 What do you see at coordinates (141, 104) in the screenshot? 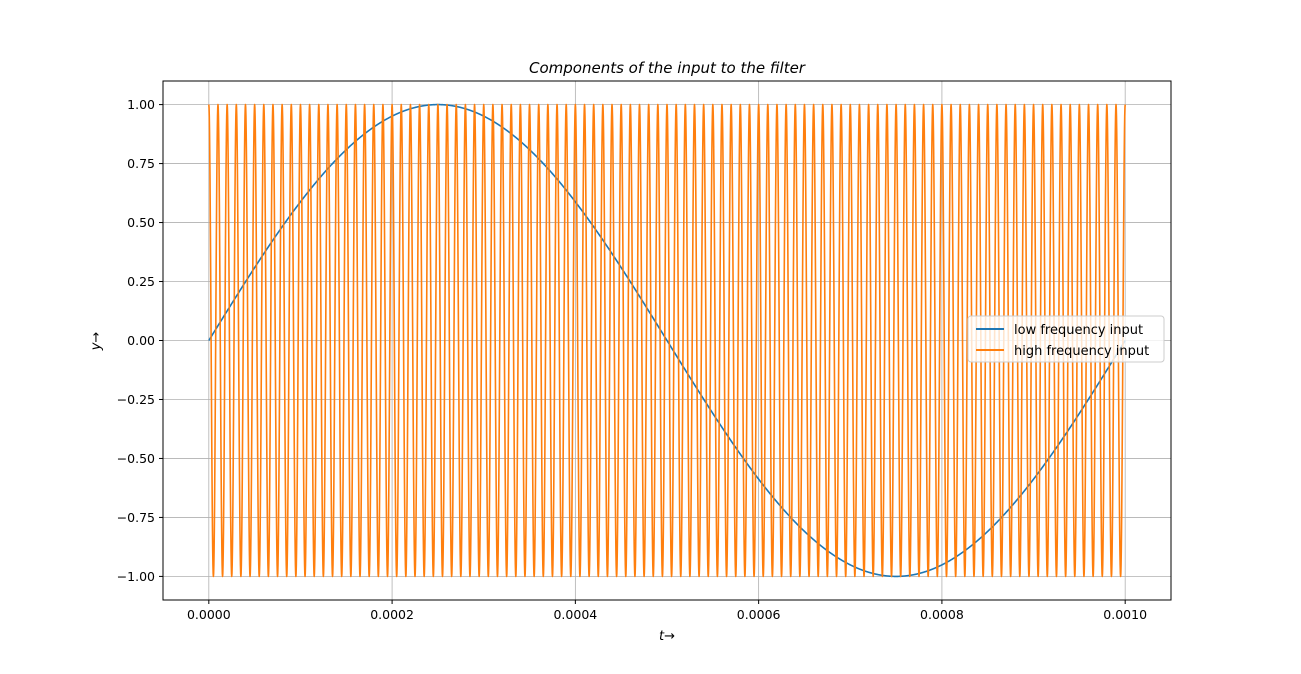
I see `y-tick-label: 1.00` at bounding box center [141, 104].